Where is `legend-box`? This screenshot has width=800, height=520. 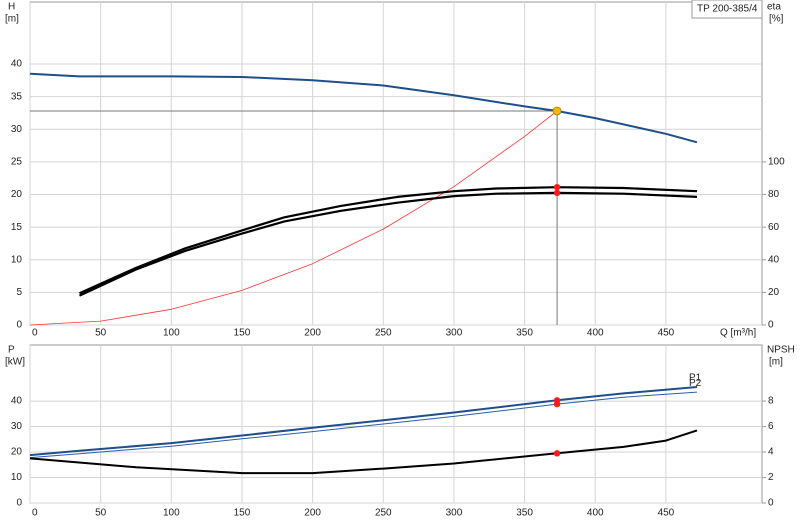
legend-box is located at coordinates (727, 9).